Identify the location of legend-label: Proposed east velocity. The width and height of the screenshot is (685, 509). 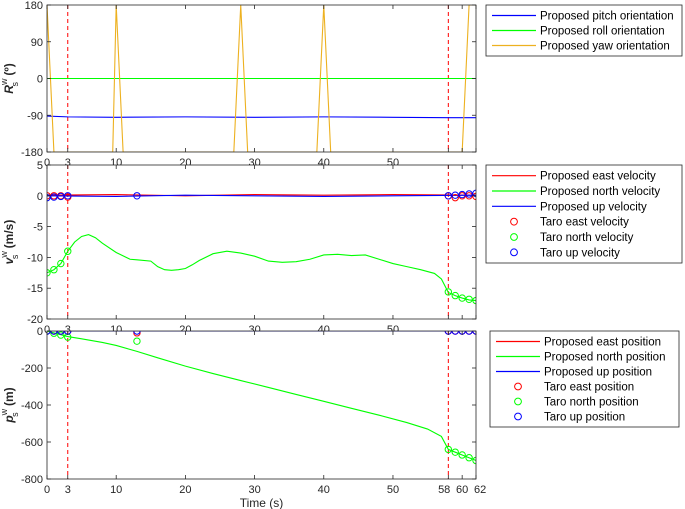
(598, 177).